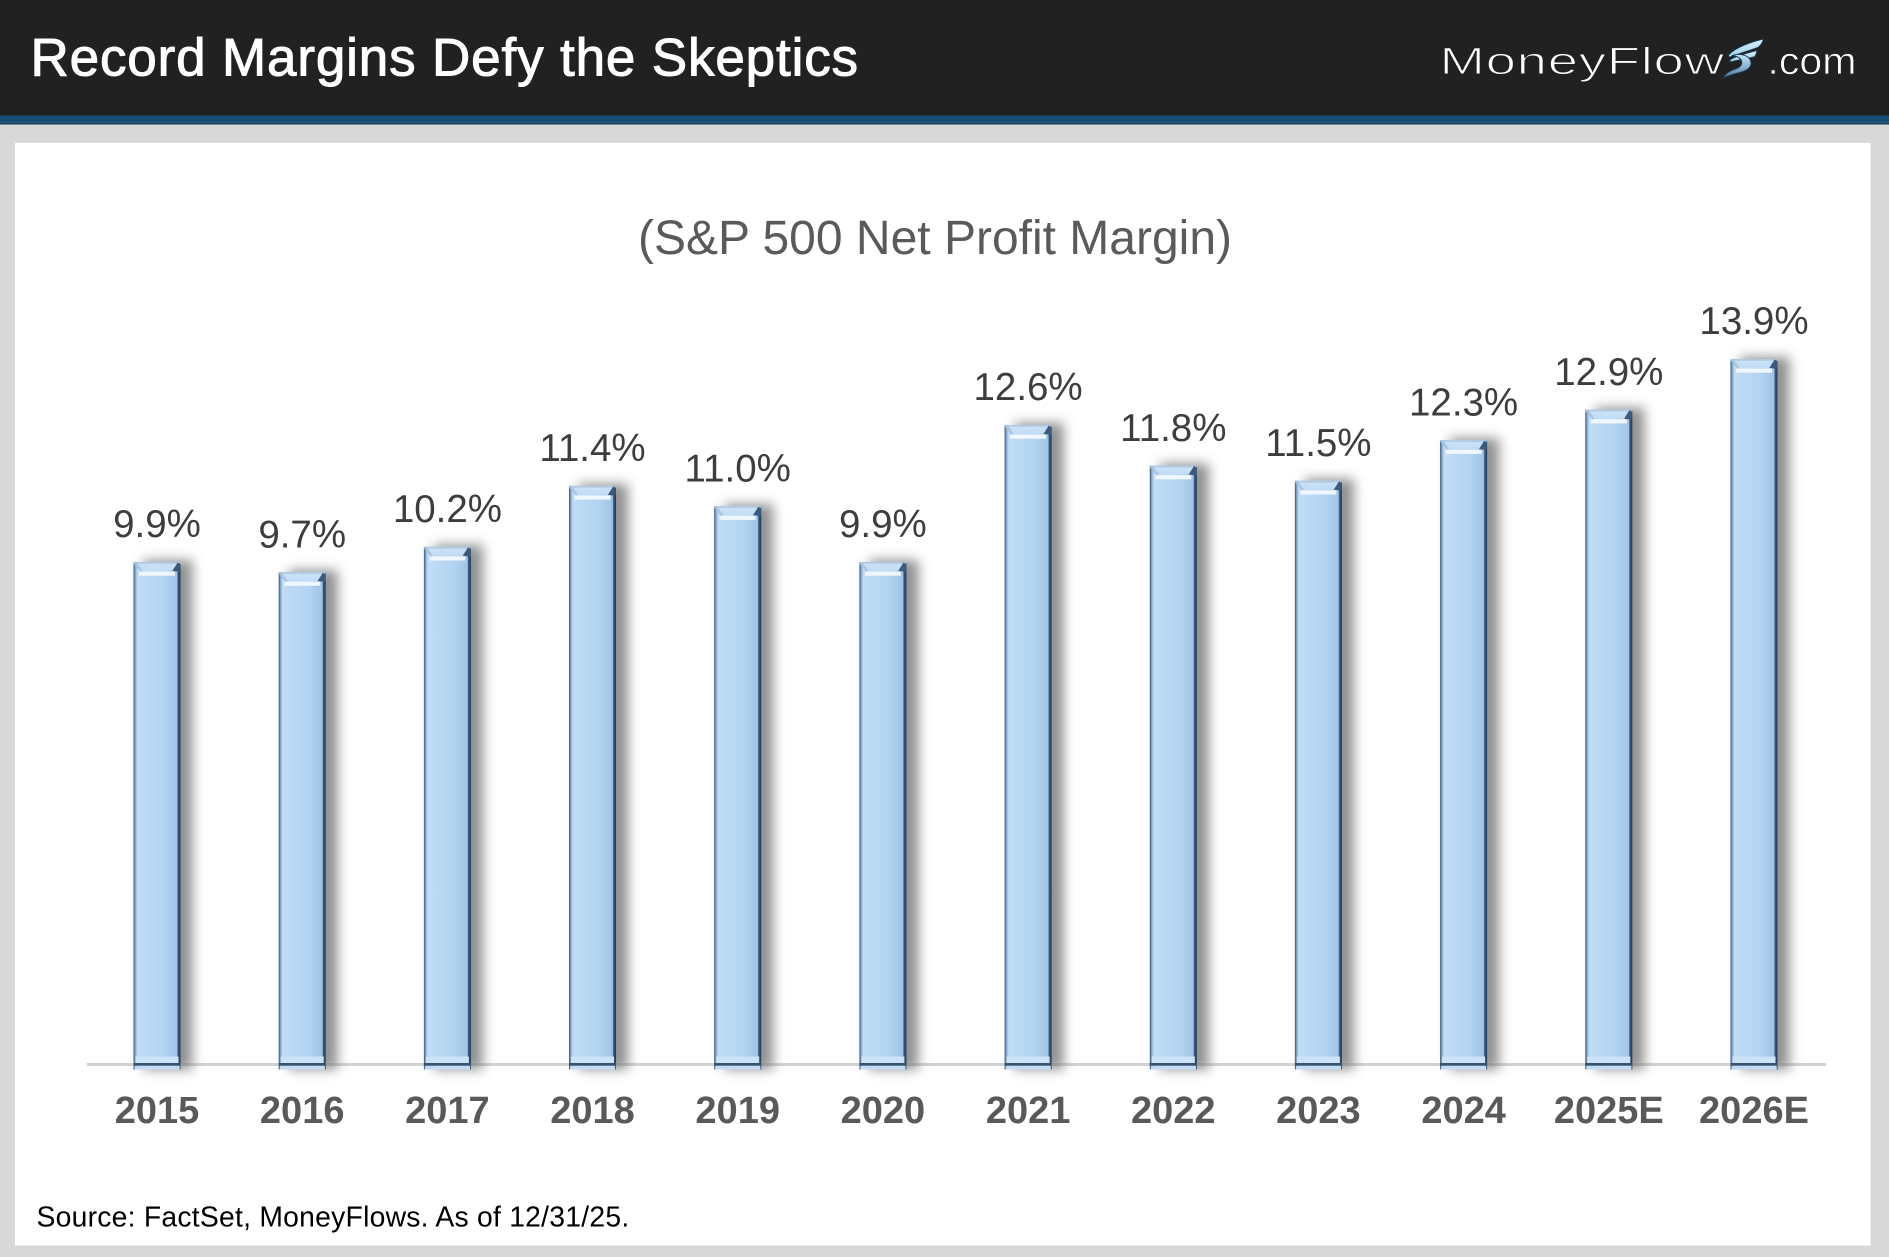  Describe the element at coordinates (1173, 1111) in the screenshot. I see `svg-text: 2022` at that location.